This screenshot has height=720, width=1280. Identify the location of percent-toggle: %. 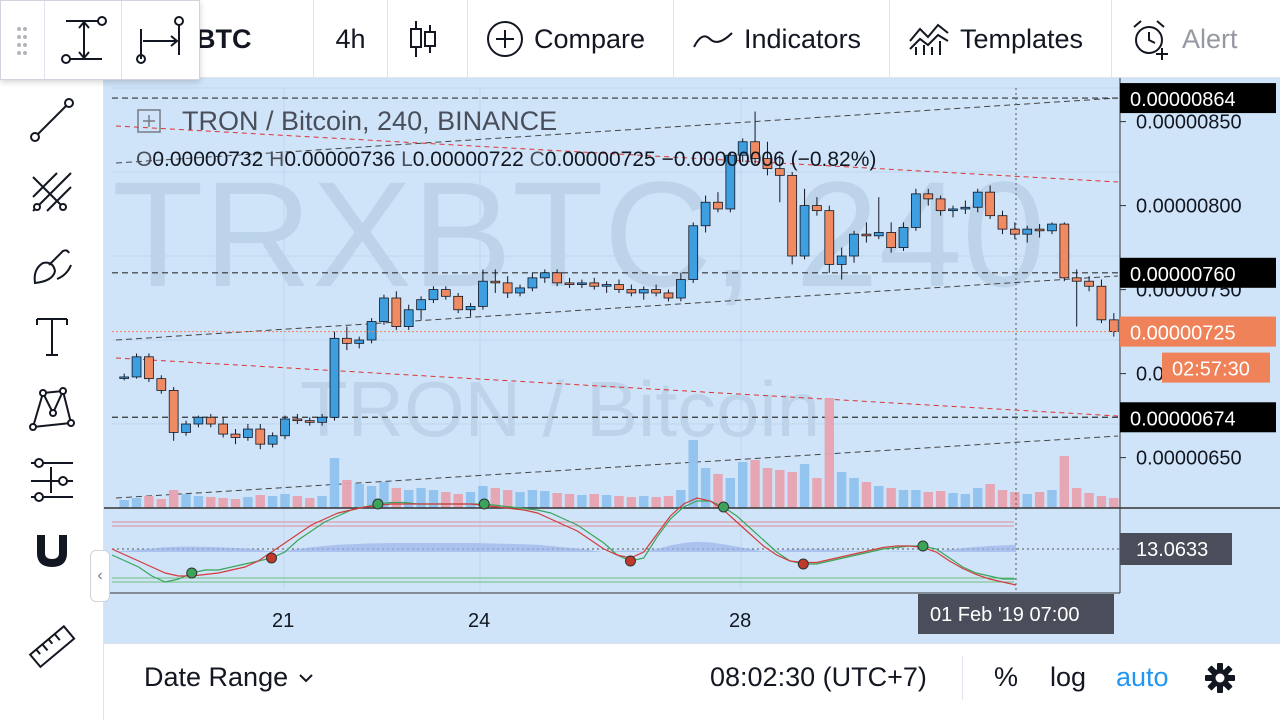
(1006, 677).